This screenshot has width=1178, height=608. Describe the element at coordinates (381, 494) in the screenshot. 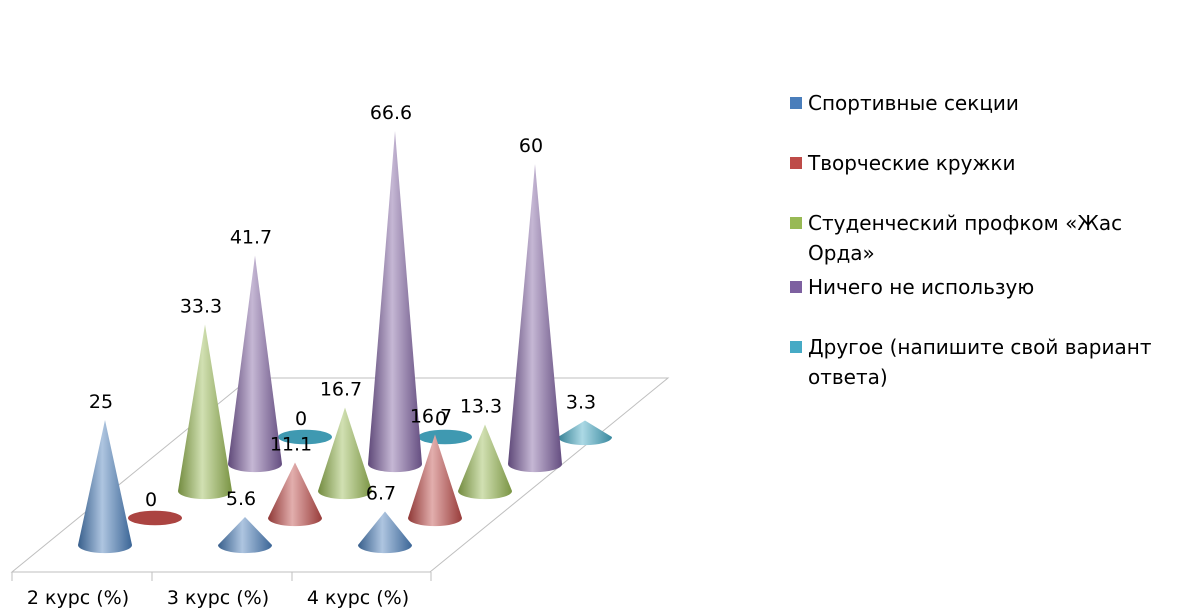

I see `data-label: 6.7` at that location.